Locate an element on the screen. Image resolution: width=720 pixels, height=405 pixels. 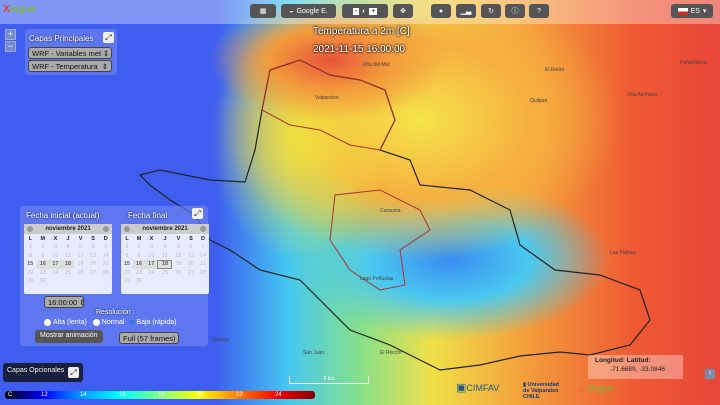
legend-tick: 18 is located at coordinates (161, 395).